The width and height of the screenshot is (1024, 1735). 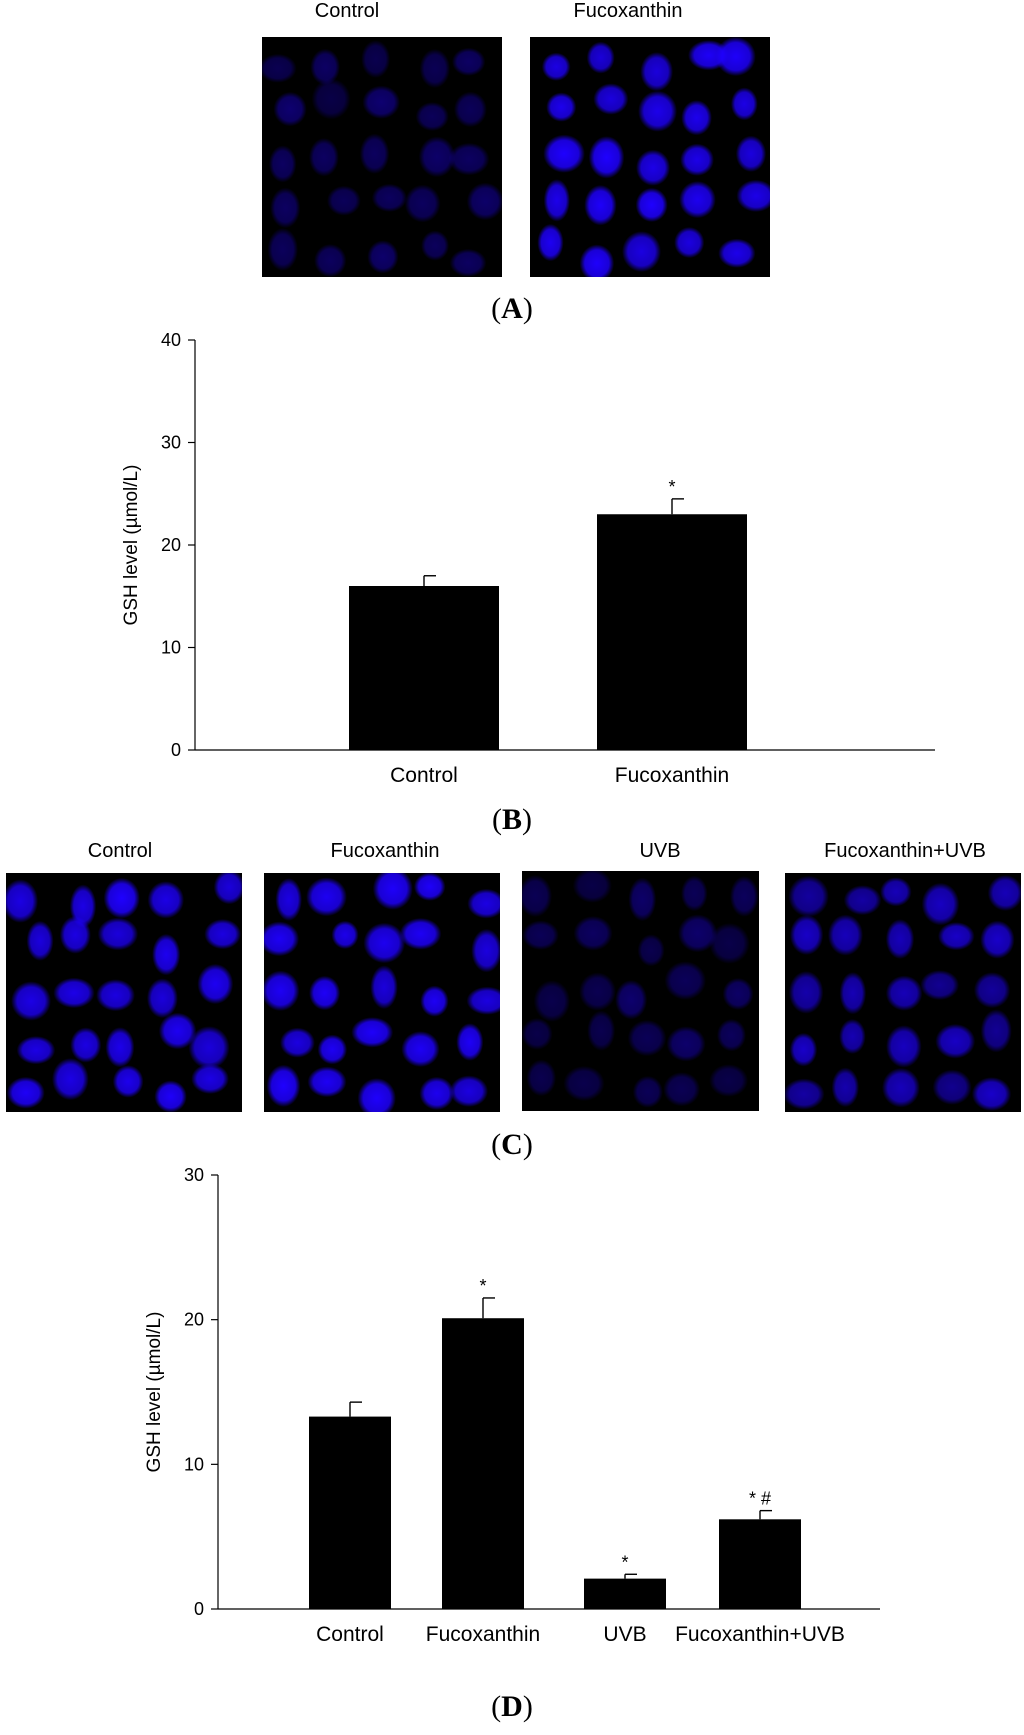 What do you see at coordinates (512, 308) in the screenshot?
I see `panel-a-letter: (A)` at bounding box center [512, 308].